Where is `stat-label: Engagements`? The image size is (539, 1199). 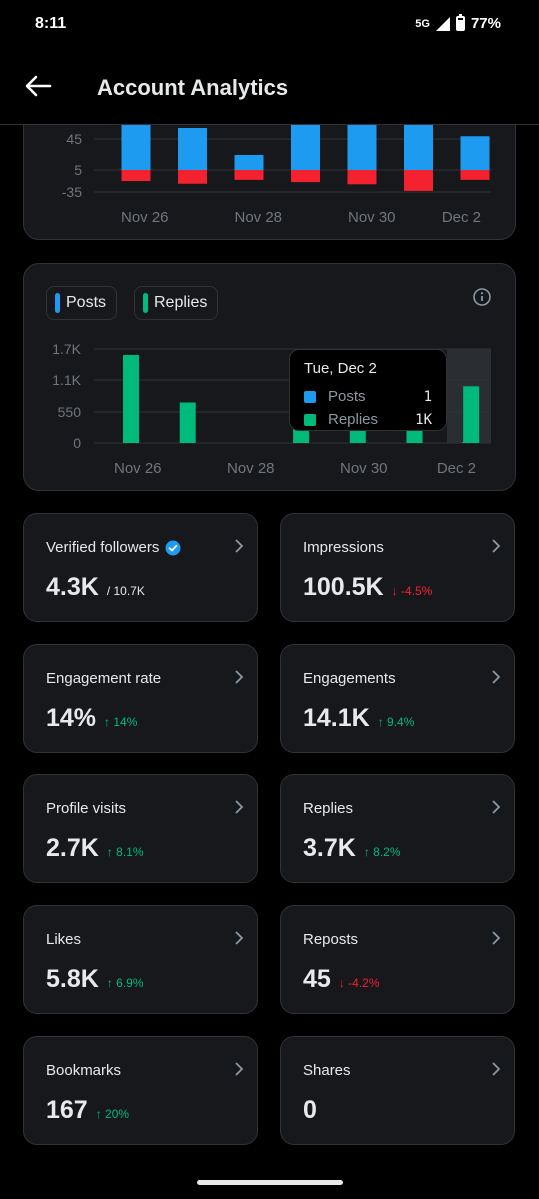 stat-label: Engagements is located at coordinates (349, 678).